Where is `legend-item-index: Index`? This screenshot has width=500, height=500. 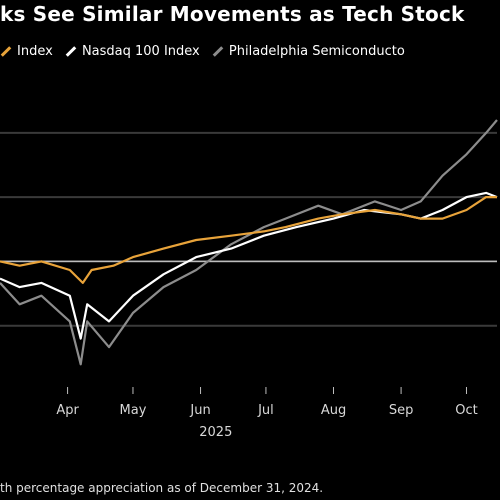
legend-item-index: Index is located at coordinates (26, 51).